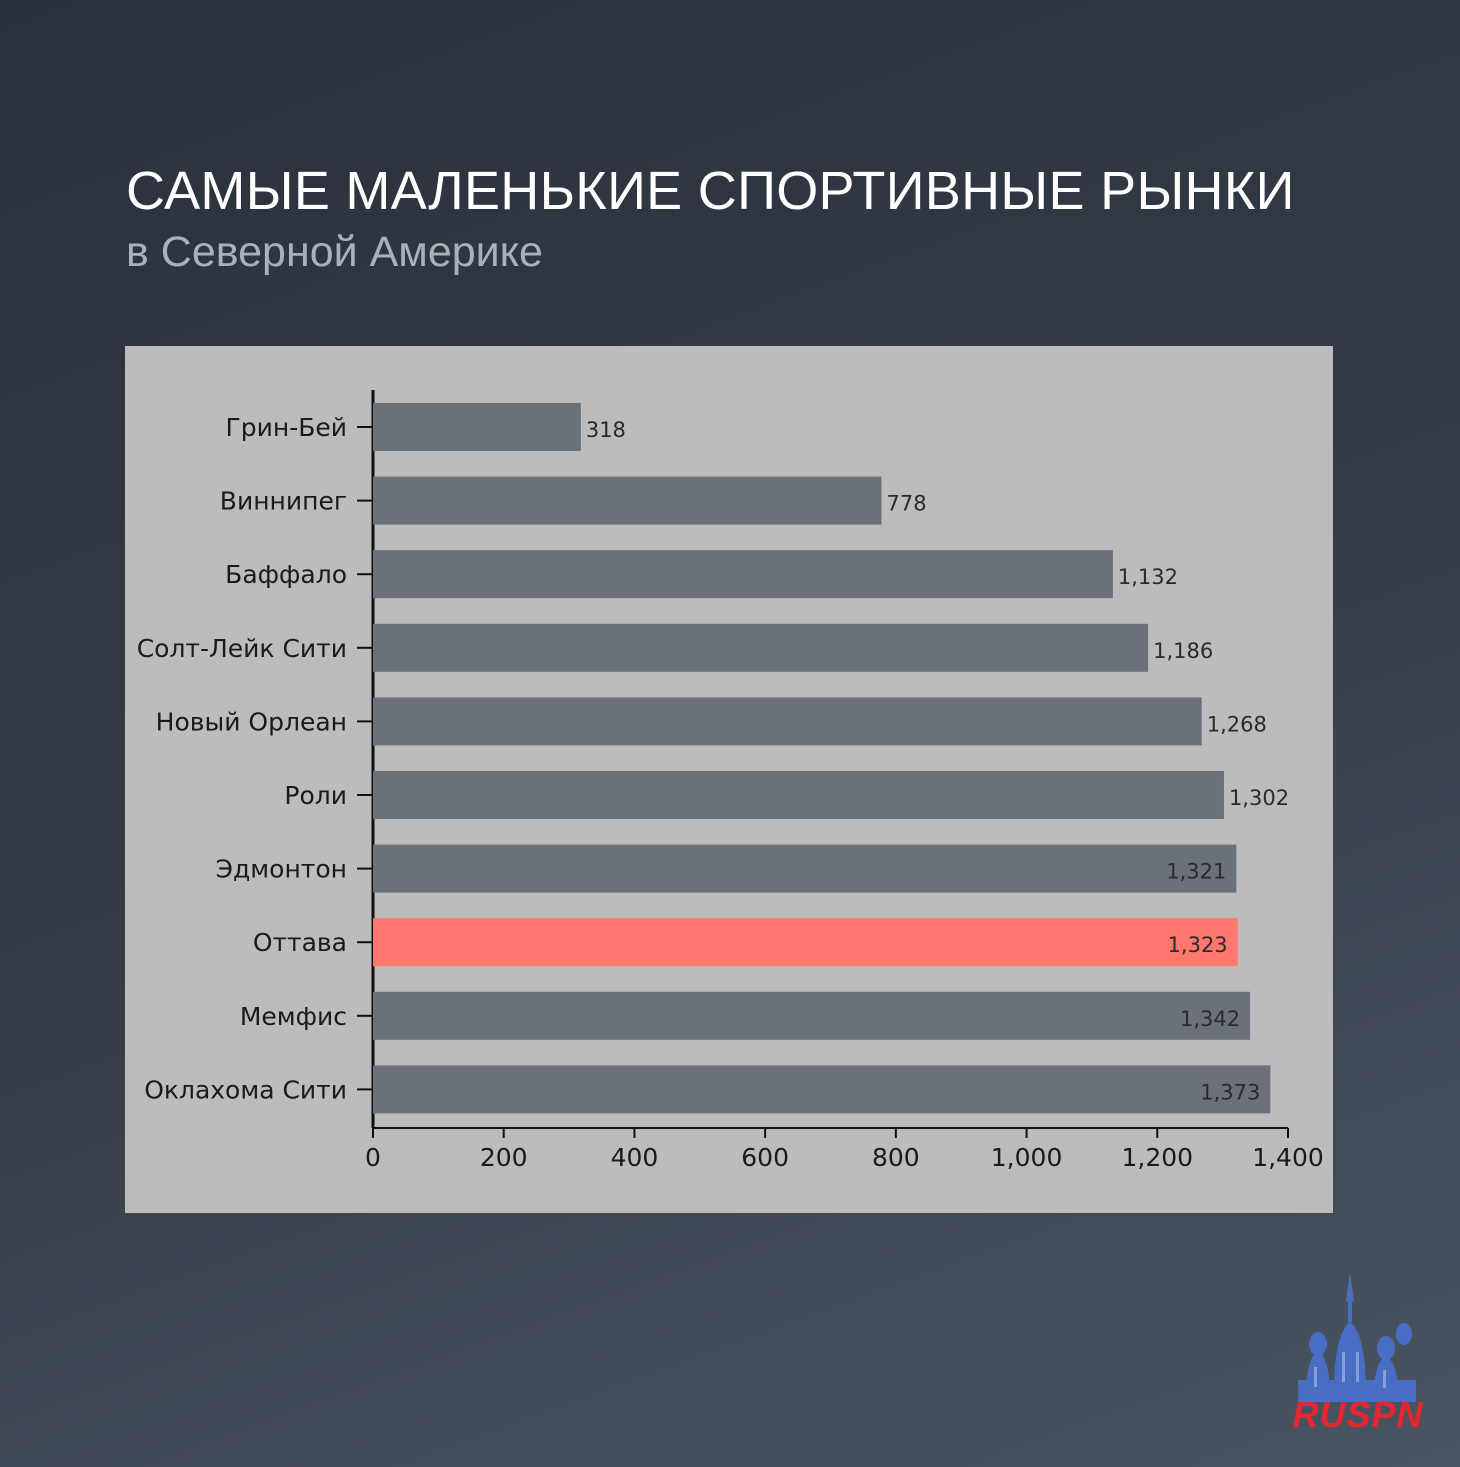  Describe the element at coordinates (1183, 651) in the screenshot. I see `data-label: 1,186` at that location.